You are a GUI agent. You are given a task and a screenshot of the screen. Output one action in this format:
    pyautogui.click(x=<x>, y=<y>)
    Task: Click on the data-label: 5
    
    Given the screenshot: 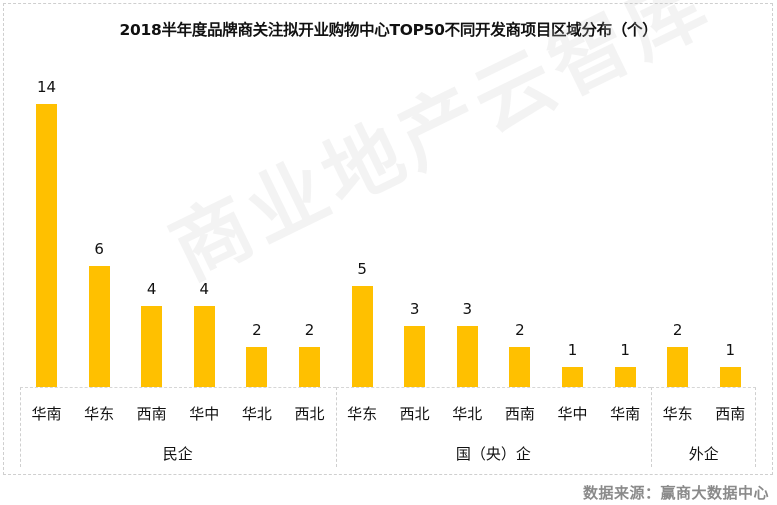 What is the action you would take?
    pyautogui.click(x=362, y=269)
    